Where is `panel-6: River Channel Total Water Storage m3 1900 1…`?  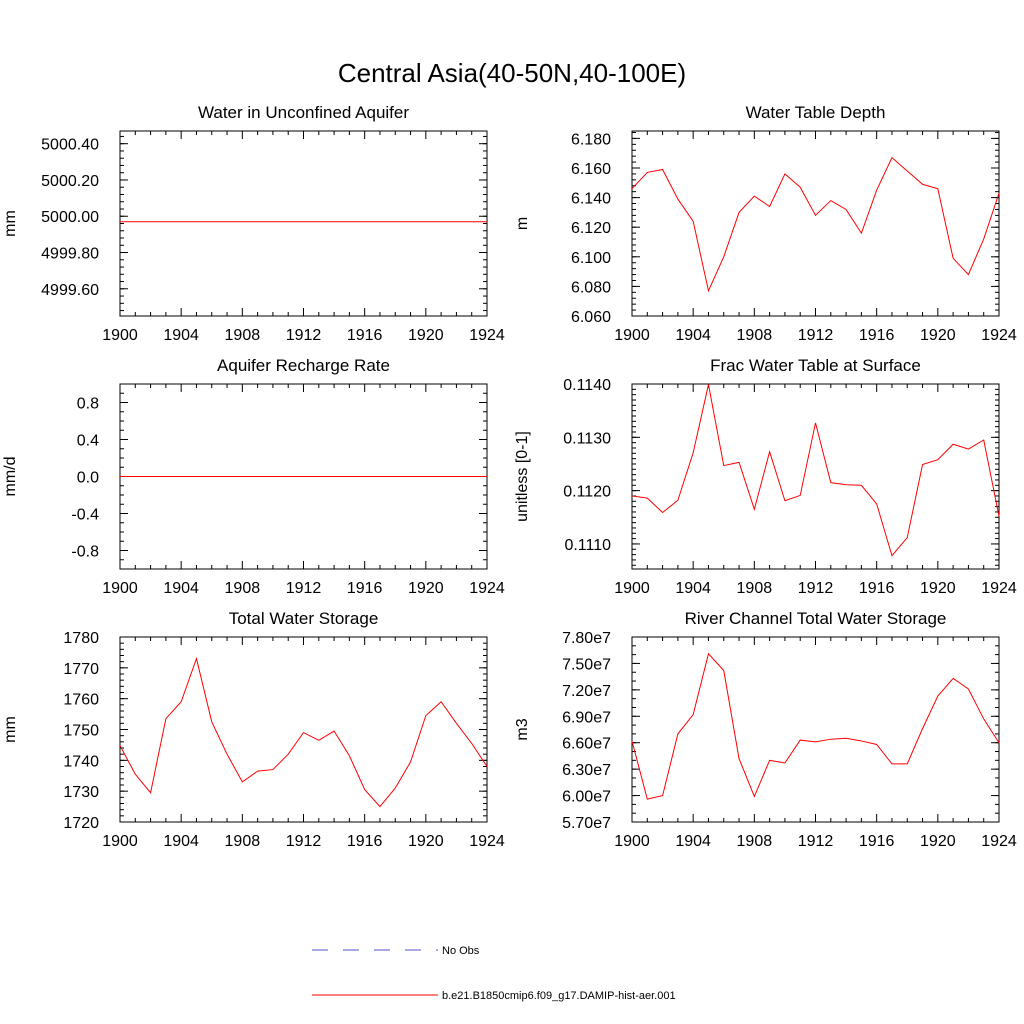
panel-6: River Channel Total Water Storage m3 1900 1… is located at coordinates (765, 729).